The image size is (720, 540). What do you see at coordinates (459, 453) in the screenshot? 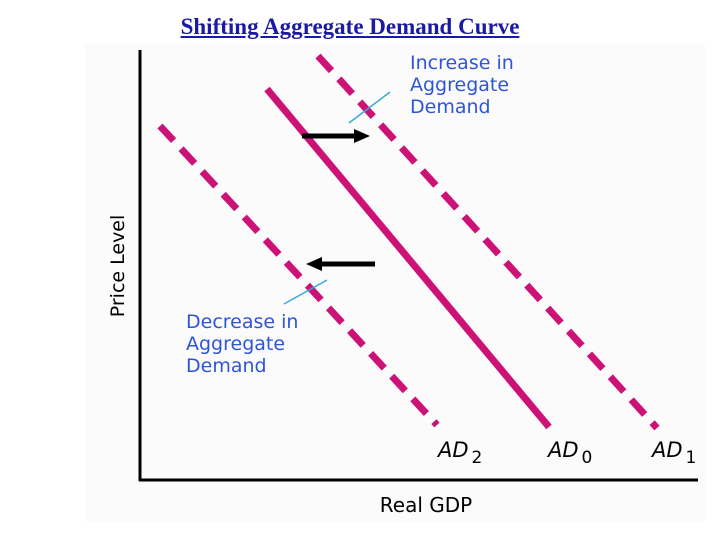
I see `ad2-label: AD 2` at bounding box center [459, 453].